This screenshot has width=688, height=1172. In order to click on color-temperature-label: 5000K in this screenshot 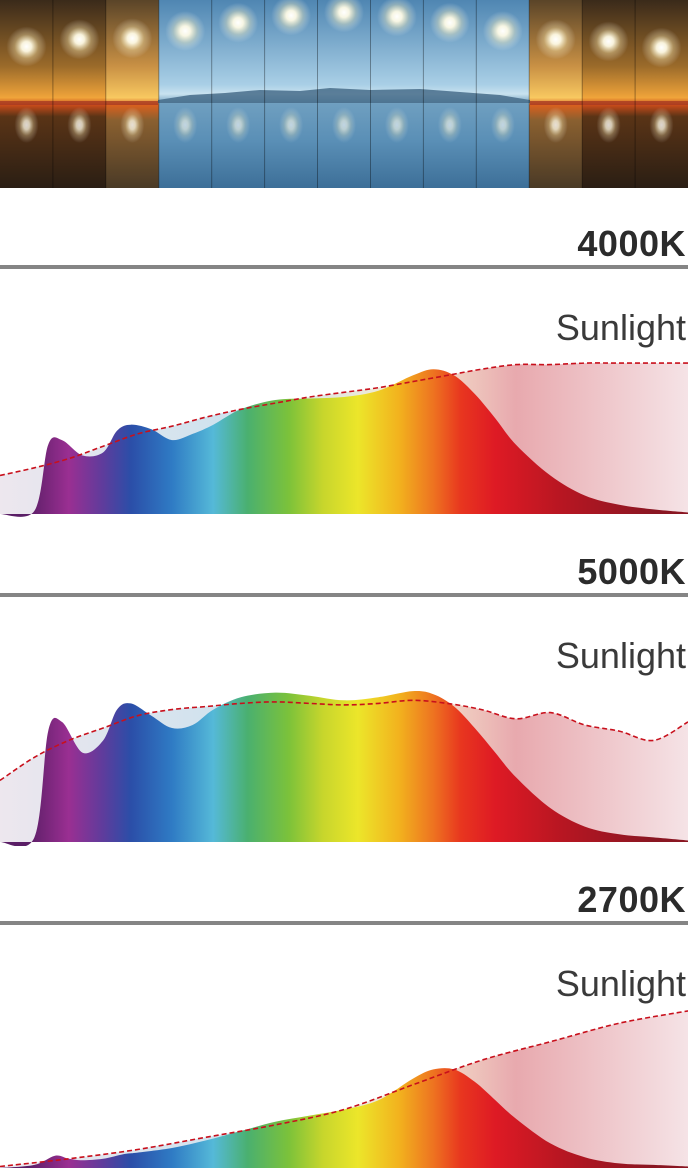, I will do `click(631, 571)`.